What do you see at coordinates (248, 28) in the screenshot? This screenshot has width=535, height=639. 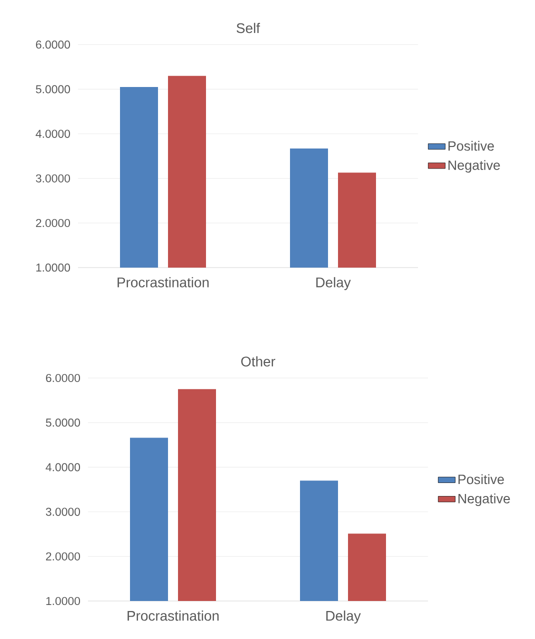 I see `chart-title: Self` at bounding box center [248, 28].